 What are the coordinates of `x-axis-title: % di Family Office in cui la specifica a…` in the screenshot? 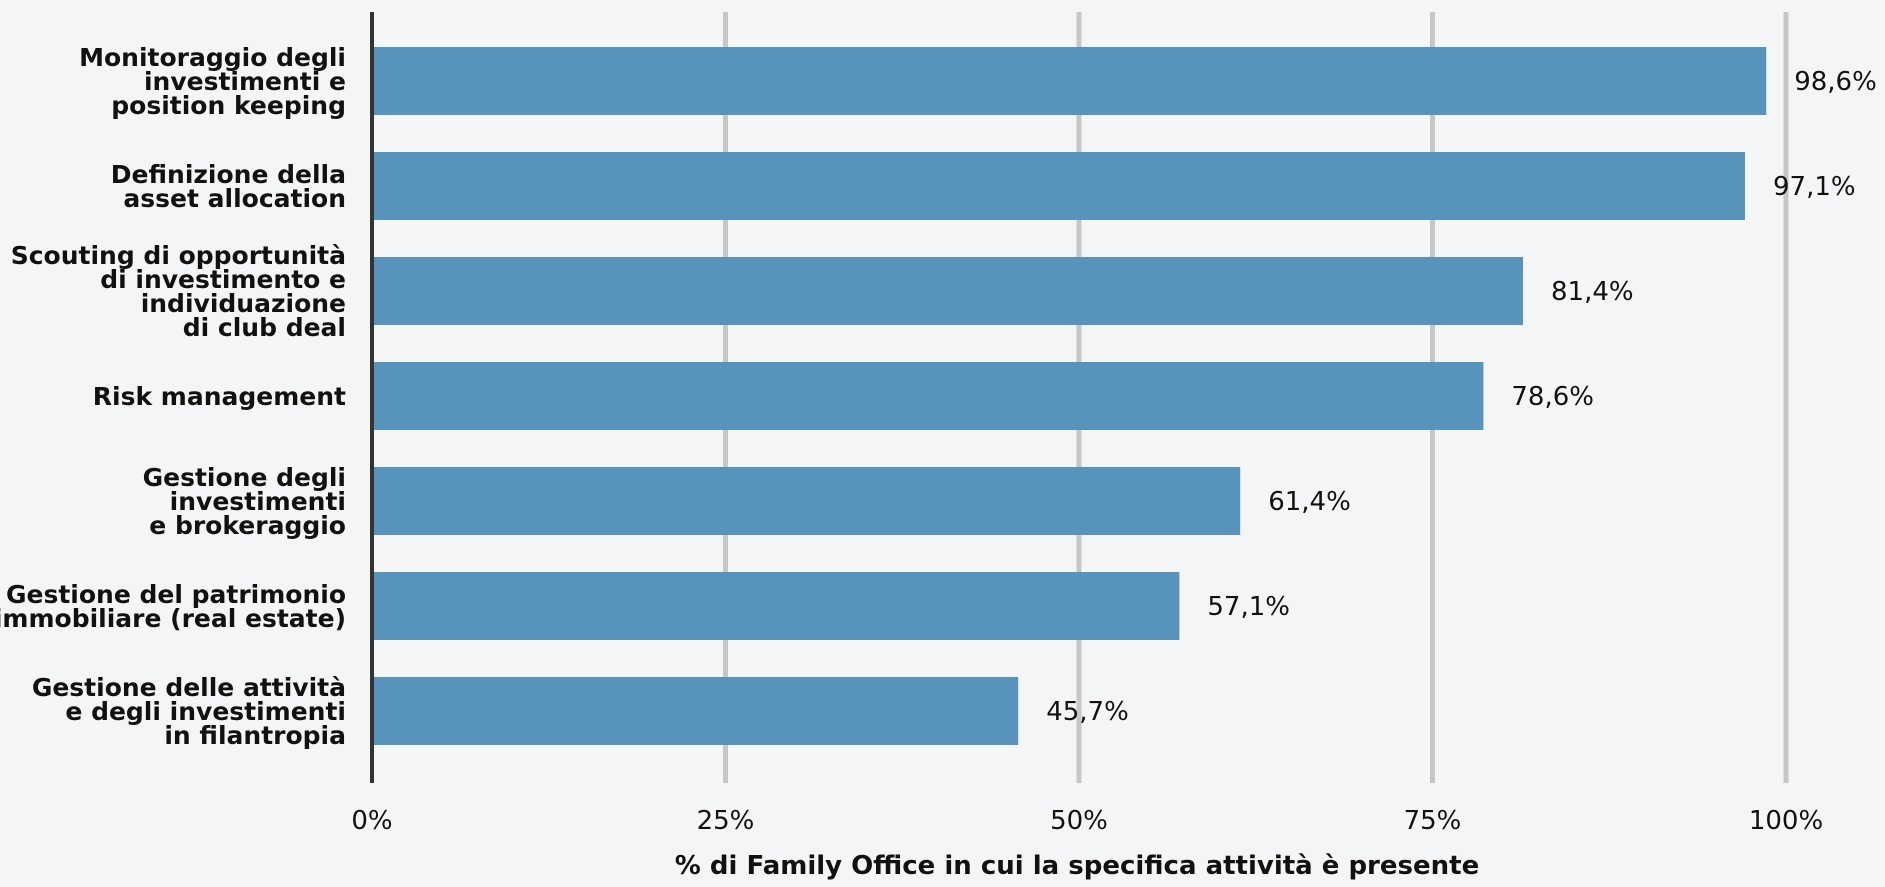 It's located at (1077, 866).